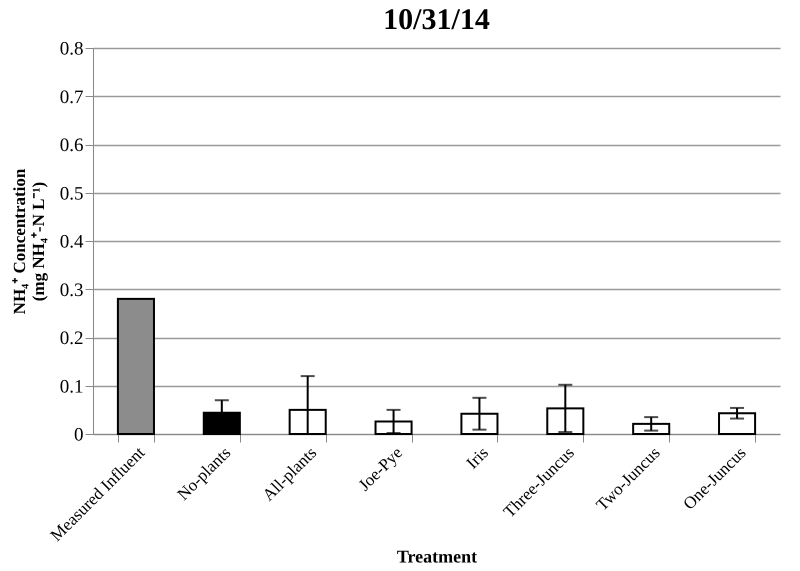  Describe the element at coordinates (477, 458) in the screenshot. I see `x-tick-label: Iris` at that location.